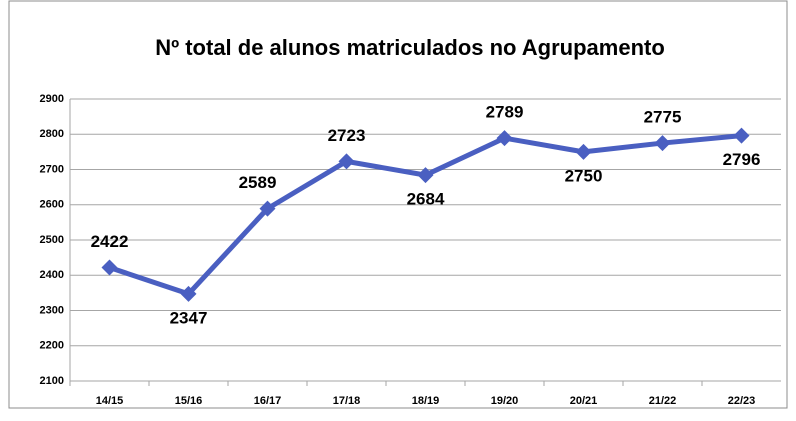  Describe the element at coordinates (52, 240) in the screenshot. I see `y-tick-label: 2500` at that location.